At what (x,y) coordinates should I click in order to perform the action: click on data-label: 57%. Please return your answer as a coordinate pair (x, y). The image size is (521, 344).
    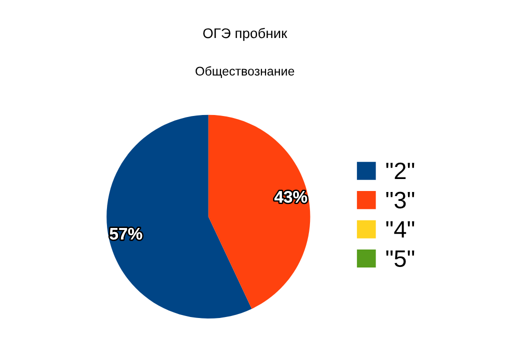
    Looking at the image, I should click on (126, 234).